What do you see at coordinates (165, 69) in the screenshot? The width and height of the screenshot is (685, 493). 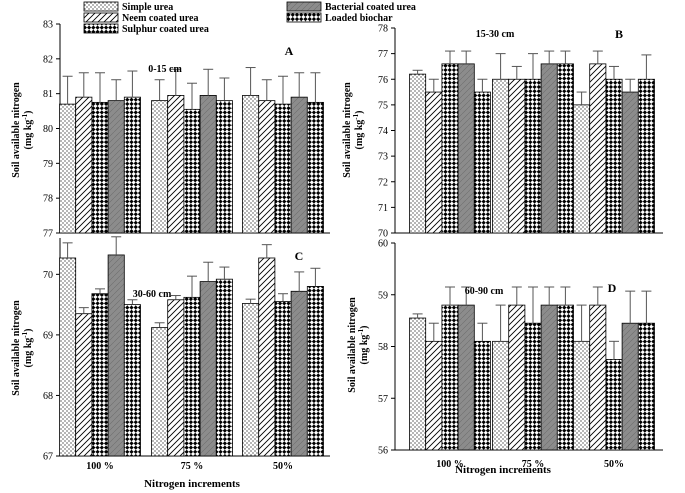 I see `panel-depth-title: 0-15 cm` at bounding box center [165, 69].